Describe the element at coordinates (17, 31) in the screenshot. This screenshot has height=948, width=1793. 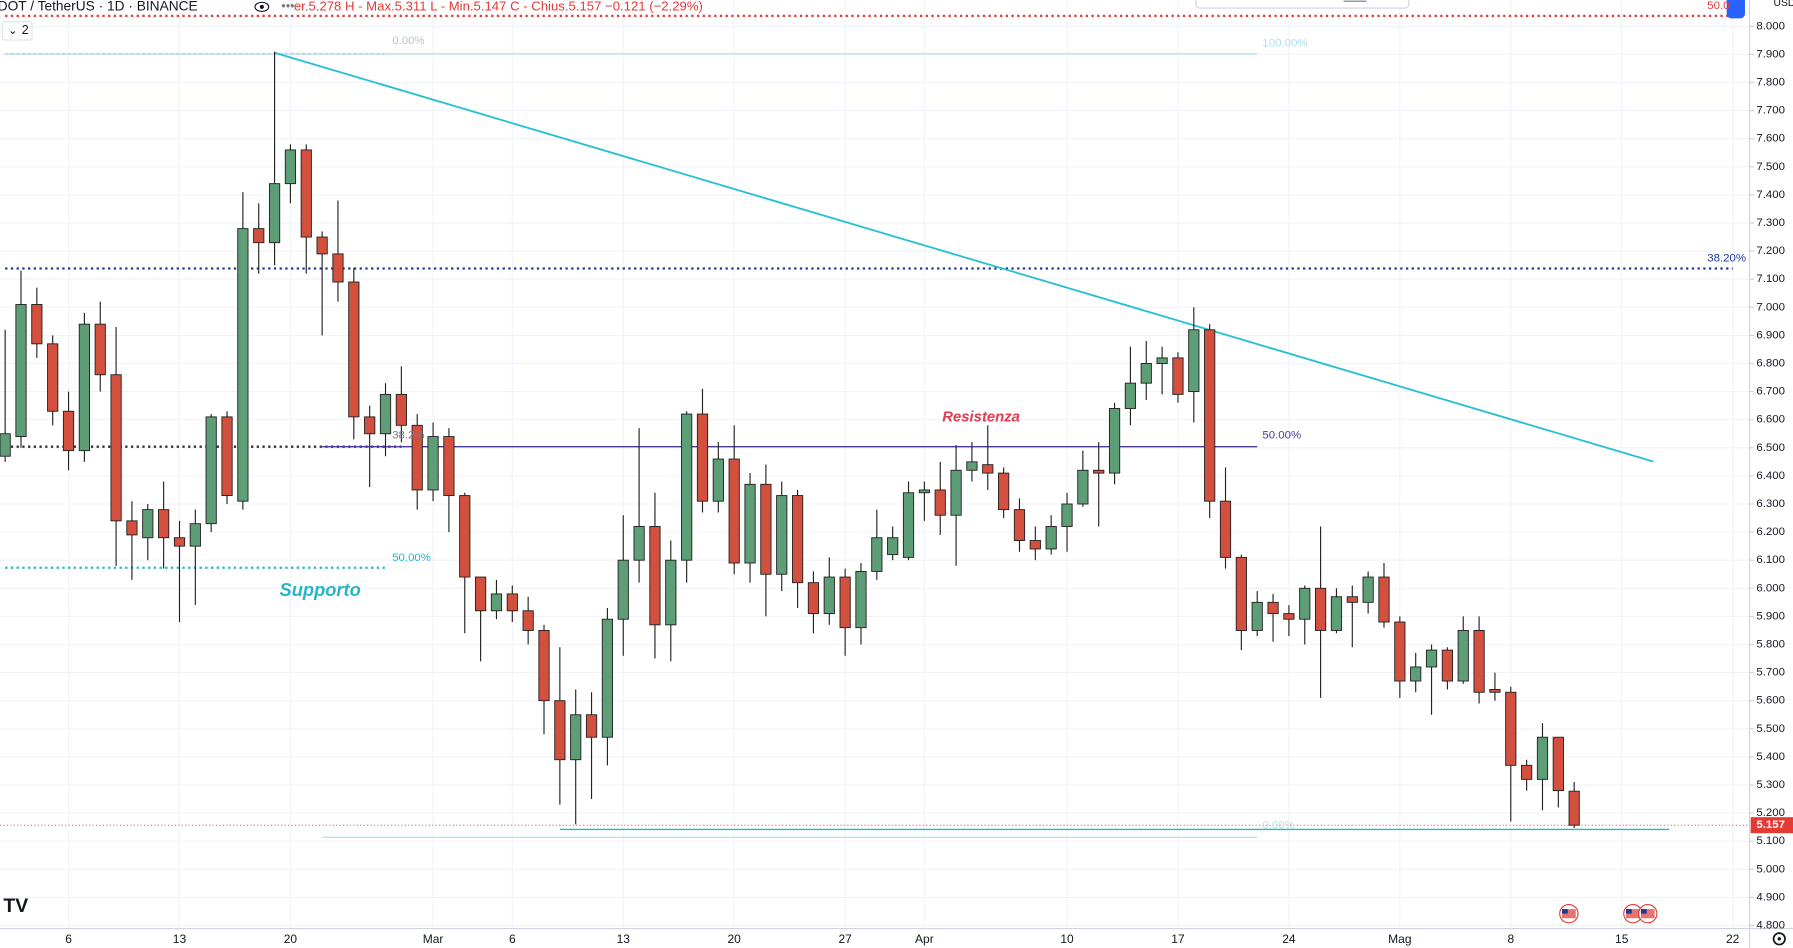
I see `interval-toggle` at that location.